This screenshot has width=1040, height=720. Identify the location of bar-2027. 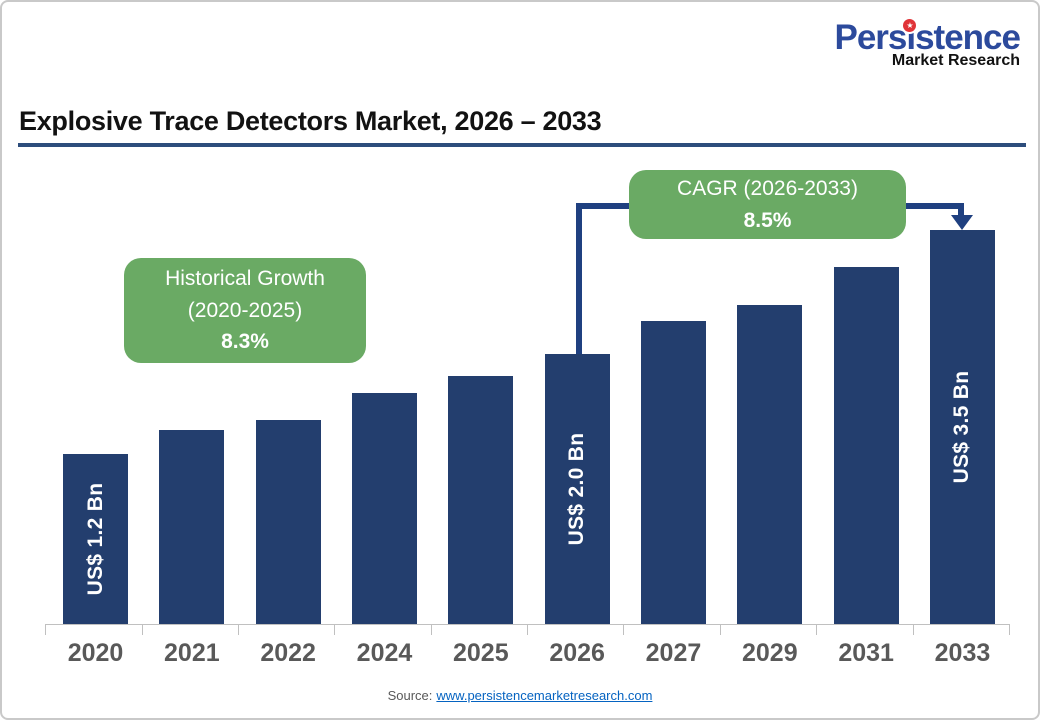
(673, 472).